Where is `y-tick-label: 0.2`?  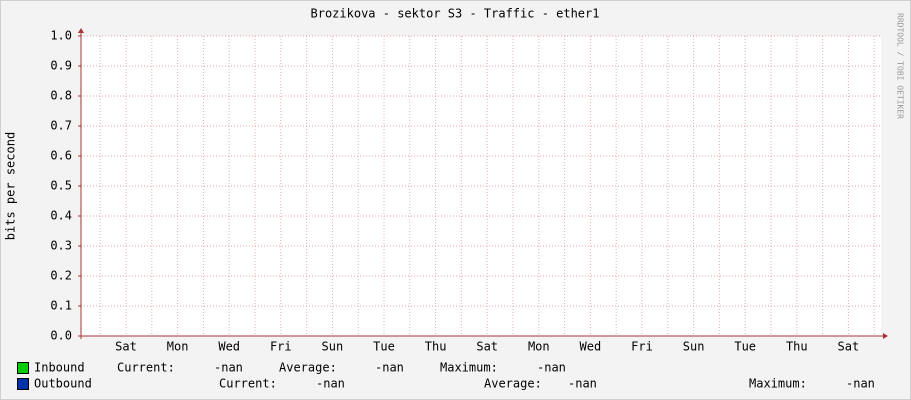
y-tick-label: 0.2 is located at coordinates (61, 276).